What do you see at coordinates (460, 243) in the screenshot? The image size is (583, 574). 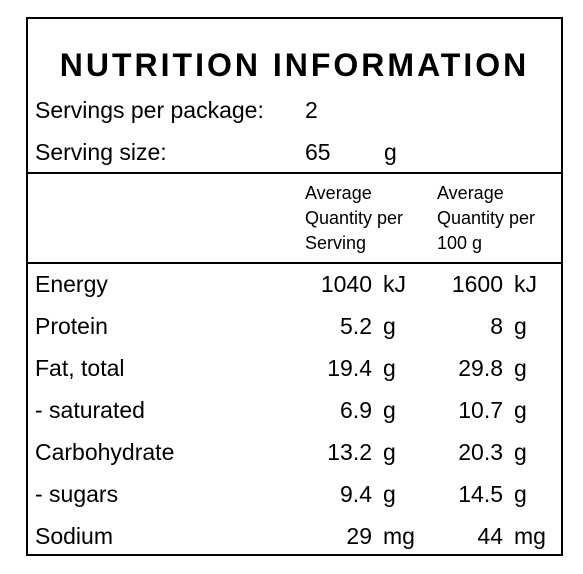 I see `column-header-line: 100 g` at bounding box center [460, 243].